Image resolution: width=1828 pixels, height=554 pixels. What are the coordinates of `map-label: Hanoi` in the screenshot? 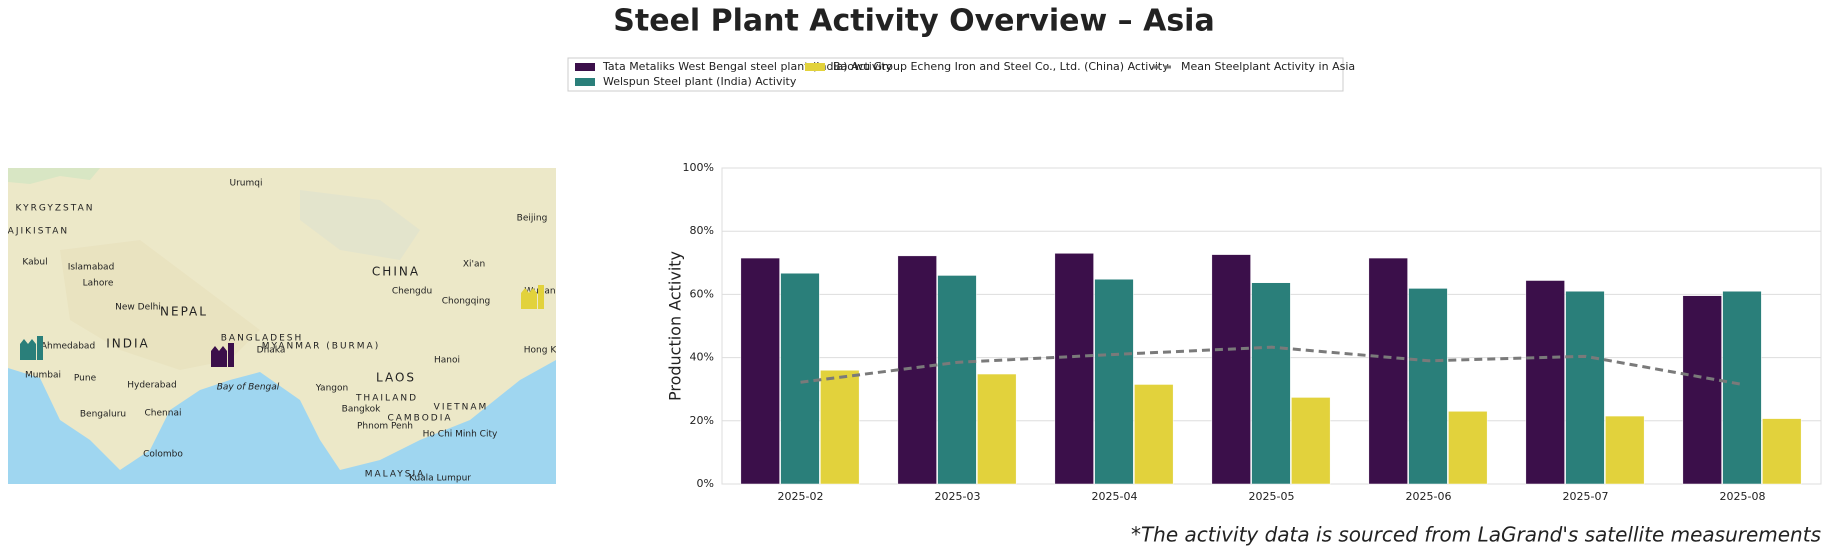 It's located at (447, 361).